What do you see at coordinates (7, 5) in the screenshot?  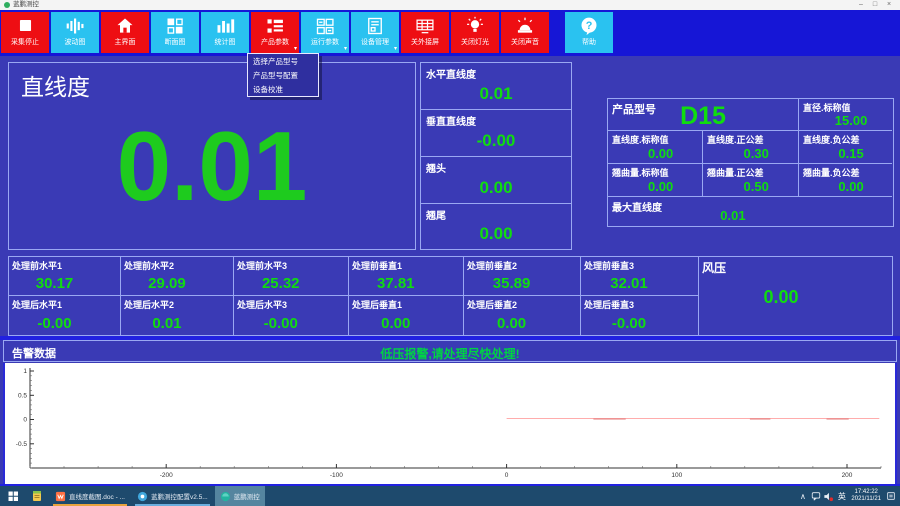 I see `app-logo-icon` at bounding box center [7, 5].